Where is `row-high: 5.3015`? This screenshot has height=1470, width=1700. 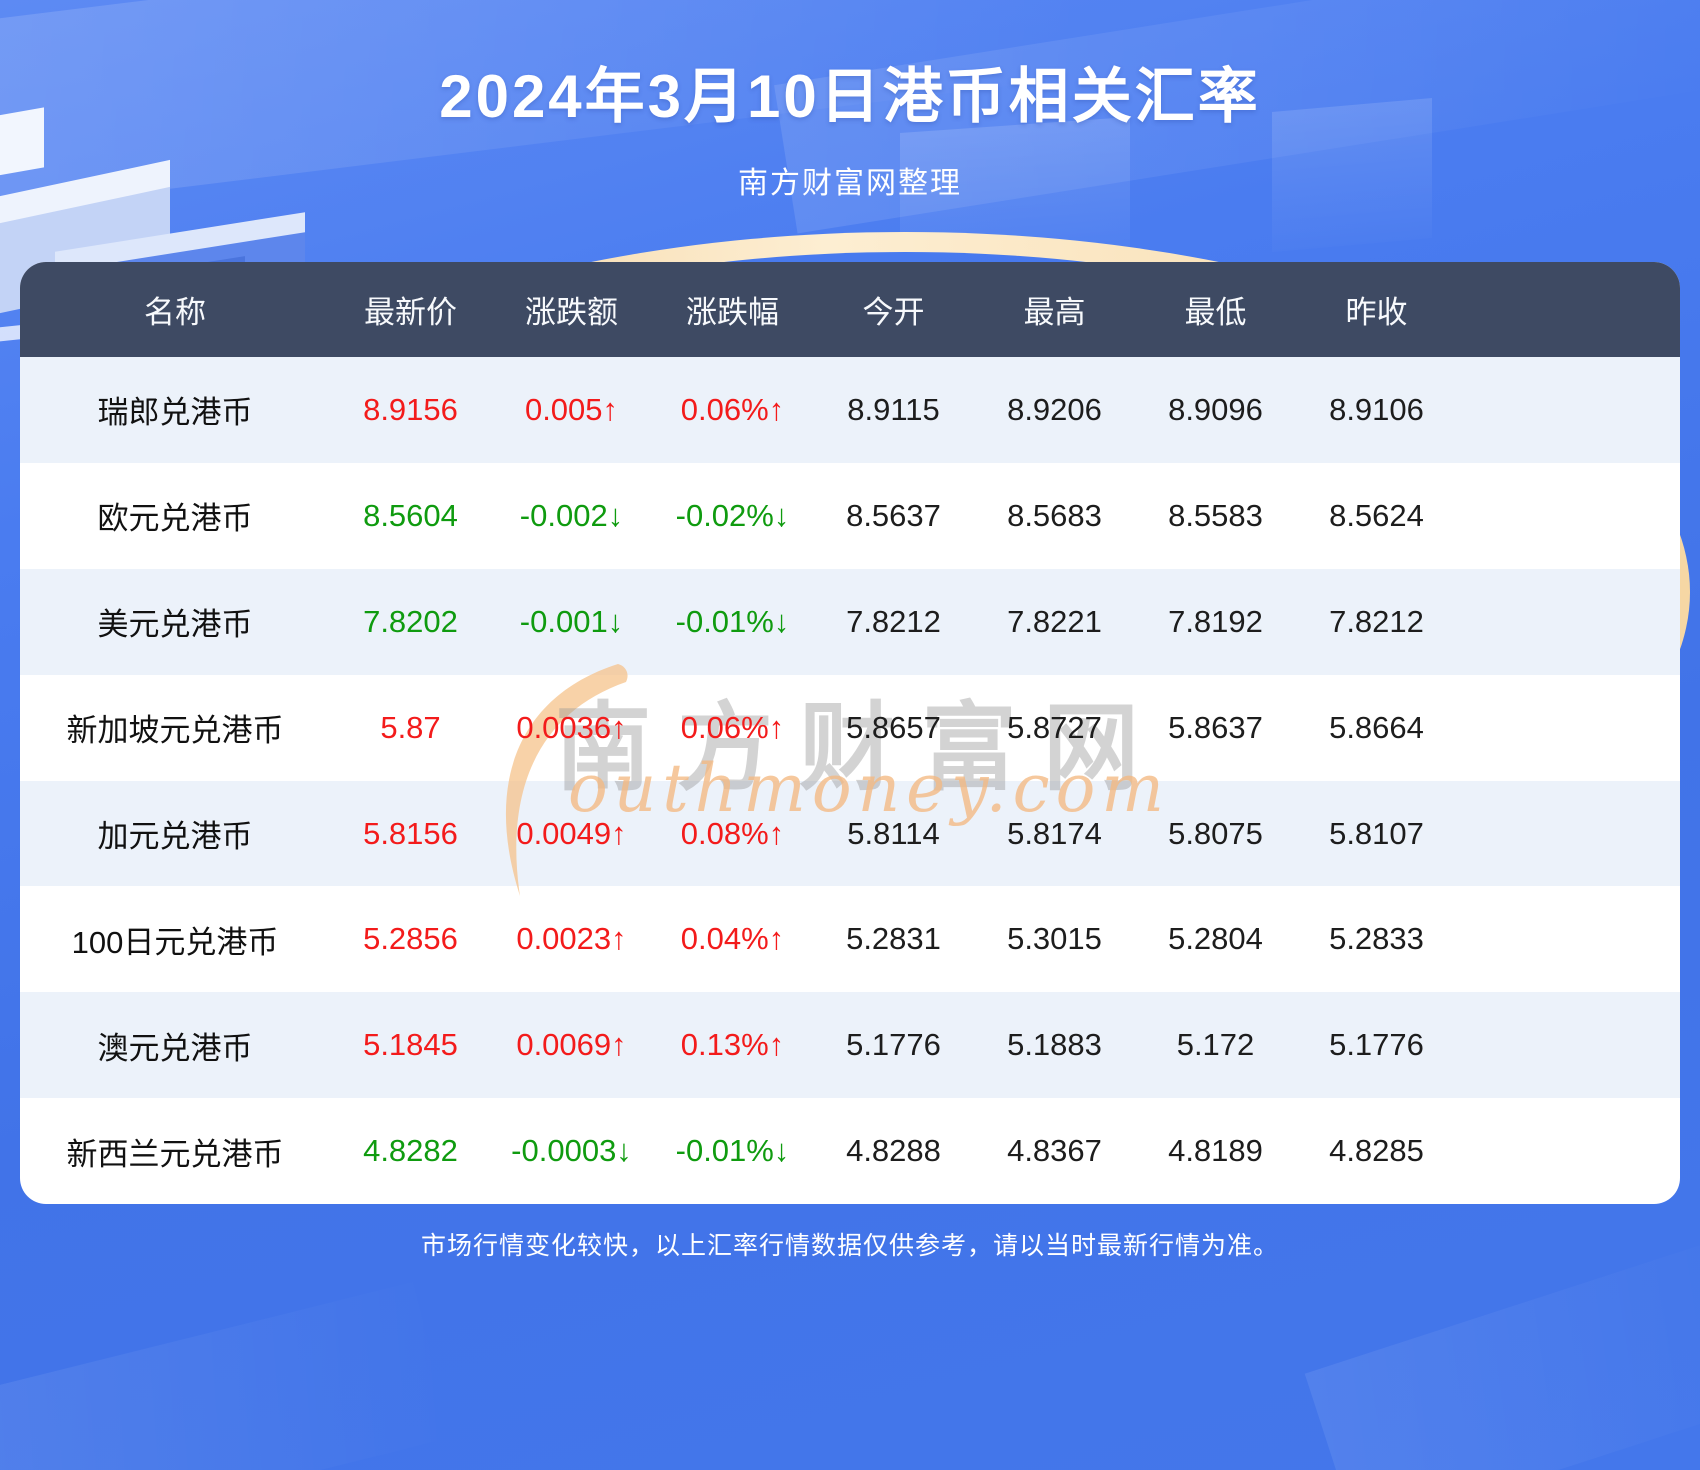
row-high: 5.3015 is located at coordinates (1054, 939).